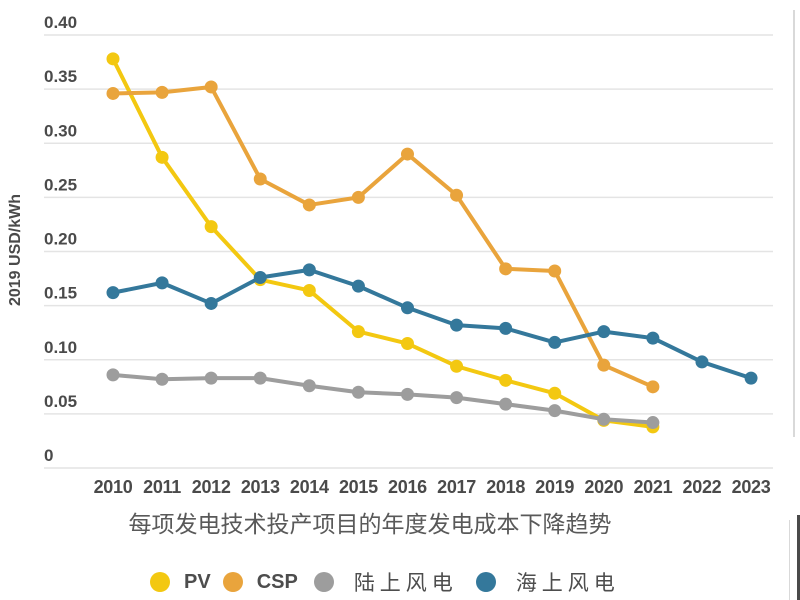 The image size is (800, 600). I want to click on y-tick-label: 0.40, so click(60, 22).